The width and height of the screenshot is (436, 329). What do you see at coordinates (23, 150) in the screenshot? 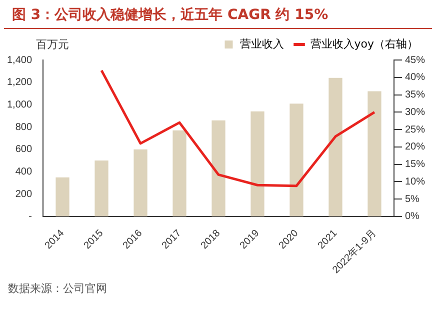
I see `y-tick-label: 600` at bounding box center [23, 150].